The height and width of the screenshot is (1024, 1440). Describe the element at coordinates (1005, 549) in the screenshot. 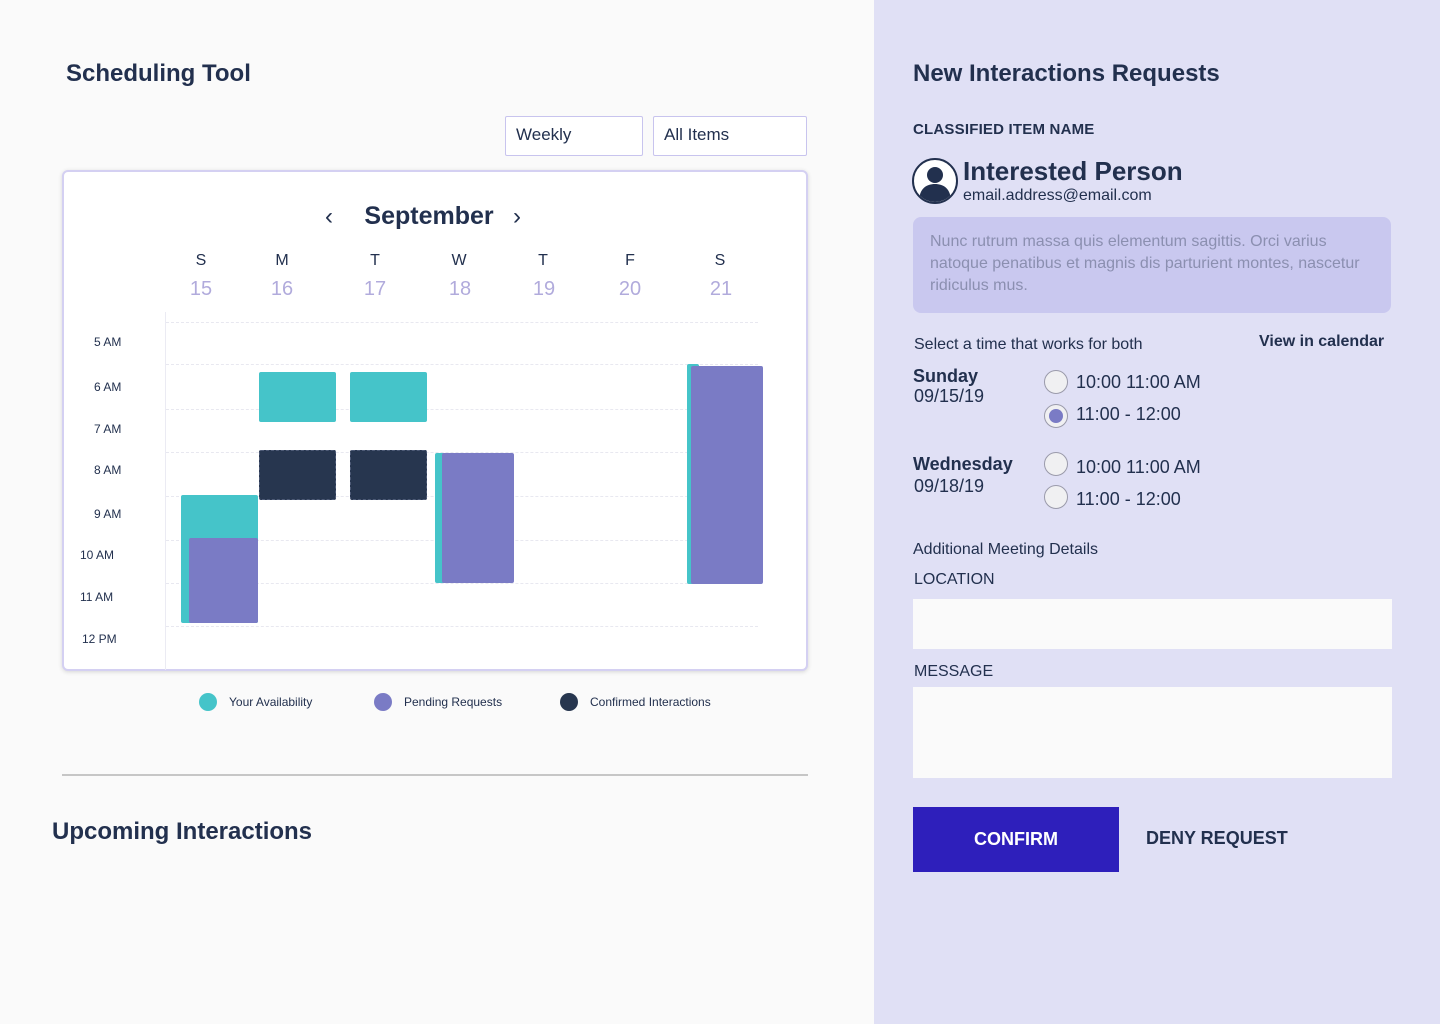

I see `additional-details-label: Additional Meeting Details` at that location.